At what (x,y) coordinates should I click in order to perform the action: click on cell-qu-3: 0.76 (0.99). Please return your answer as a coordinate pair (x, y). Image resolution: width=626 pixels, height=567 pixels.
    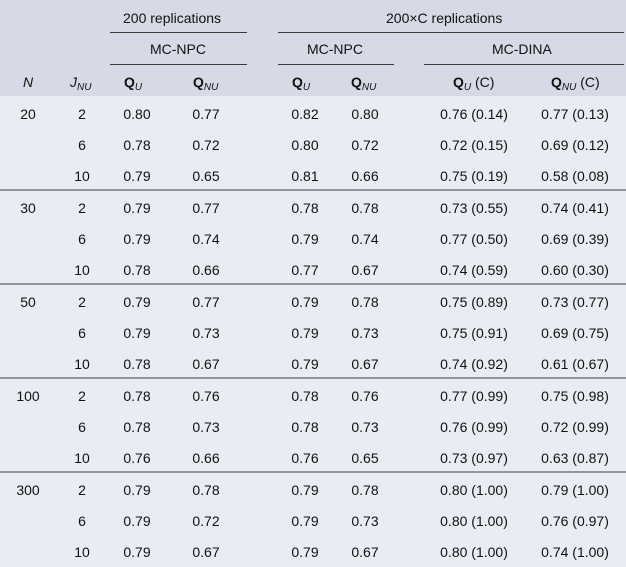
    Looking at the image, I should click on (474, 427).